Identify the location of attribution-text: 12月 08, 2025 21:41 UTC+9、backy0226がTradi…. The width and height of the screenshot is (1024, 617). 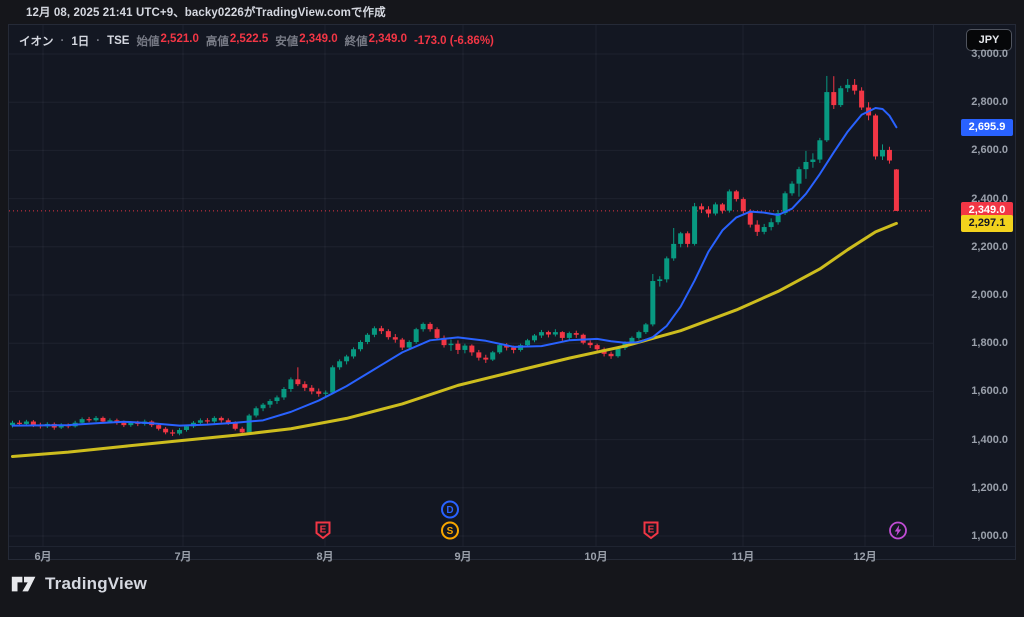
(206, 13).